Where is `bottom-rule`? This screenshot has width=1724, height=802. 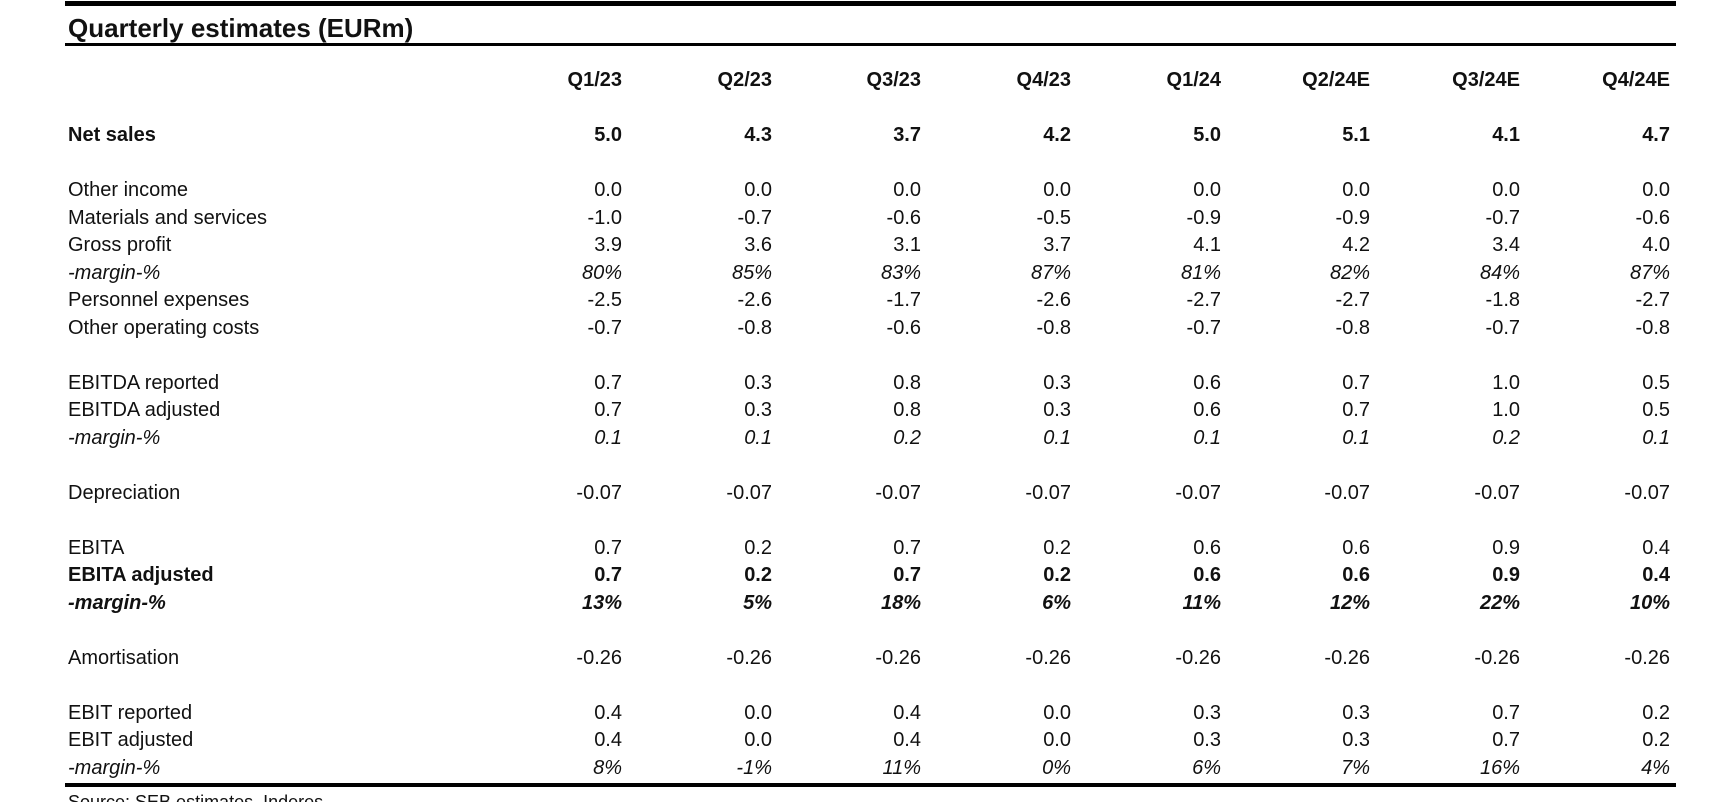
bottom-rule is located at coordinates (870, 785).